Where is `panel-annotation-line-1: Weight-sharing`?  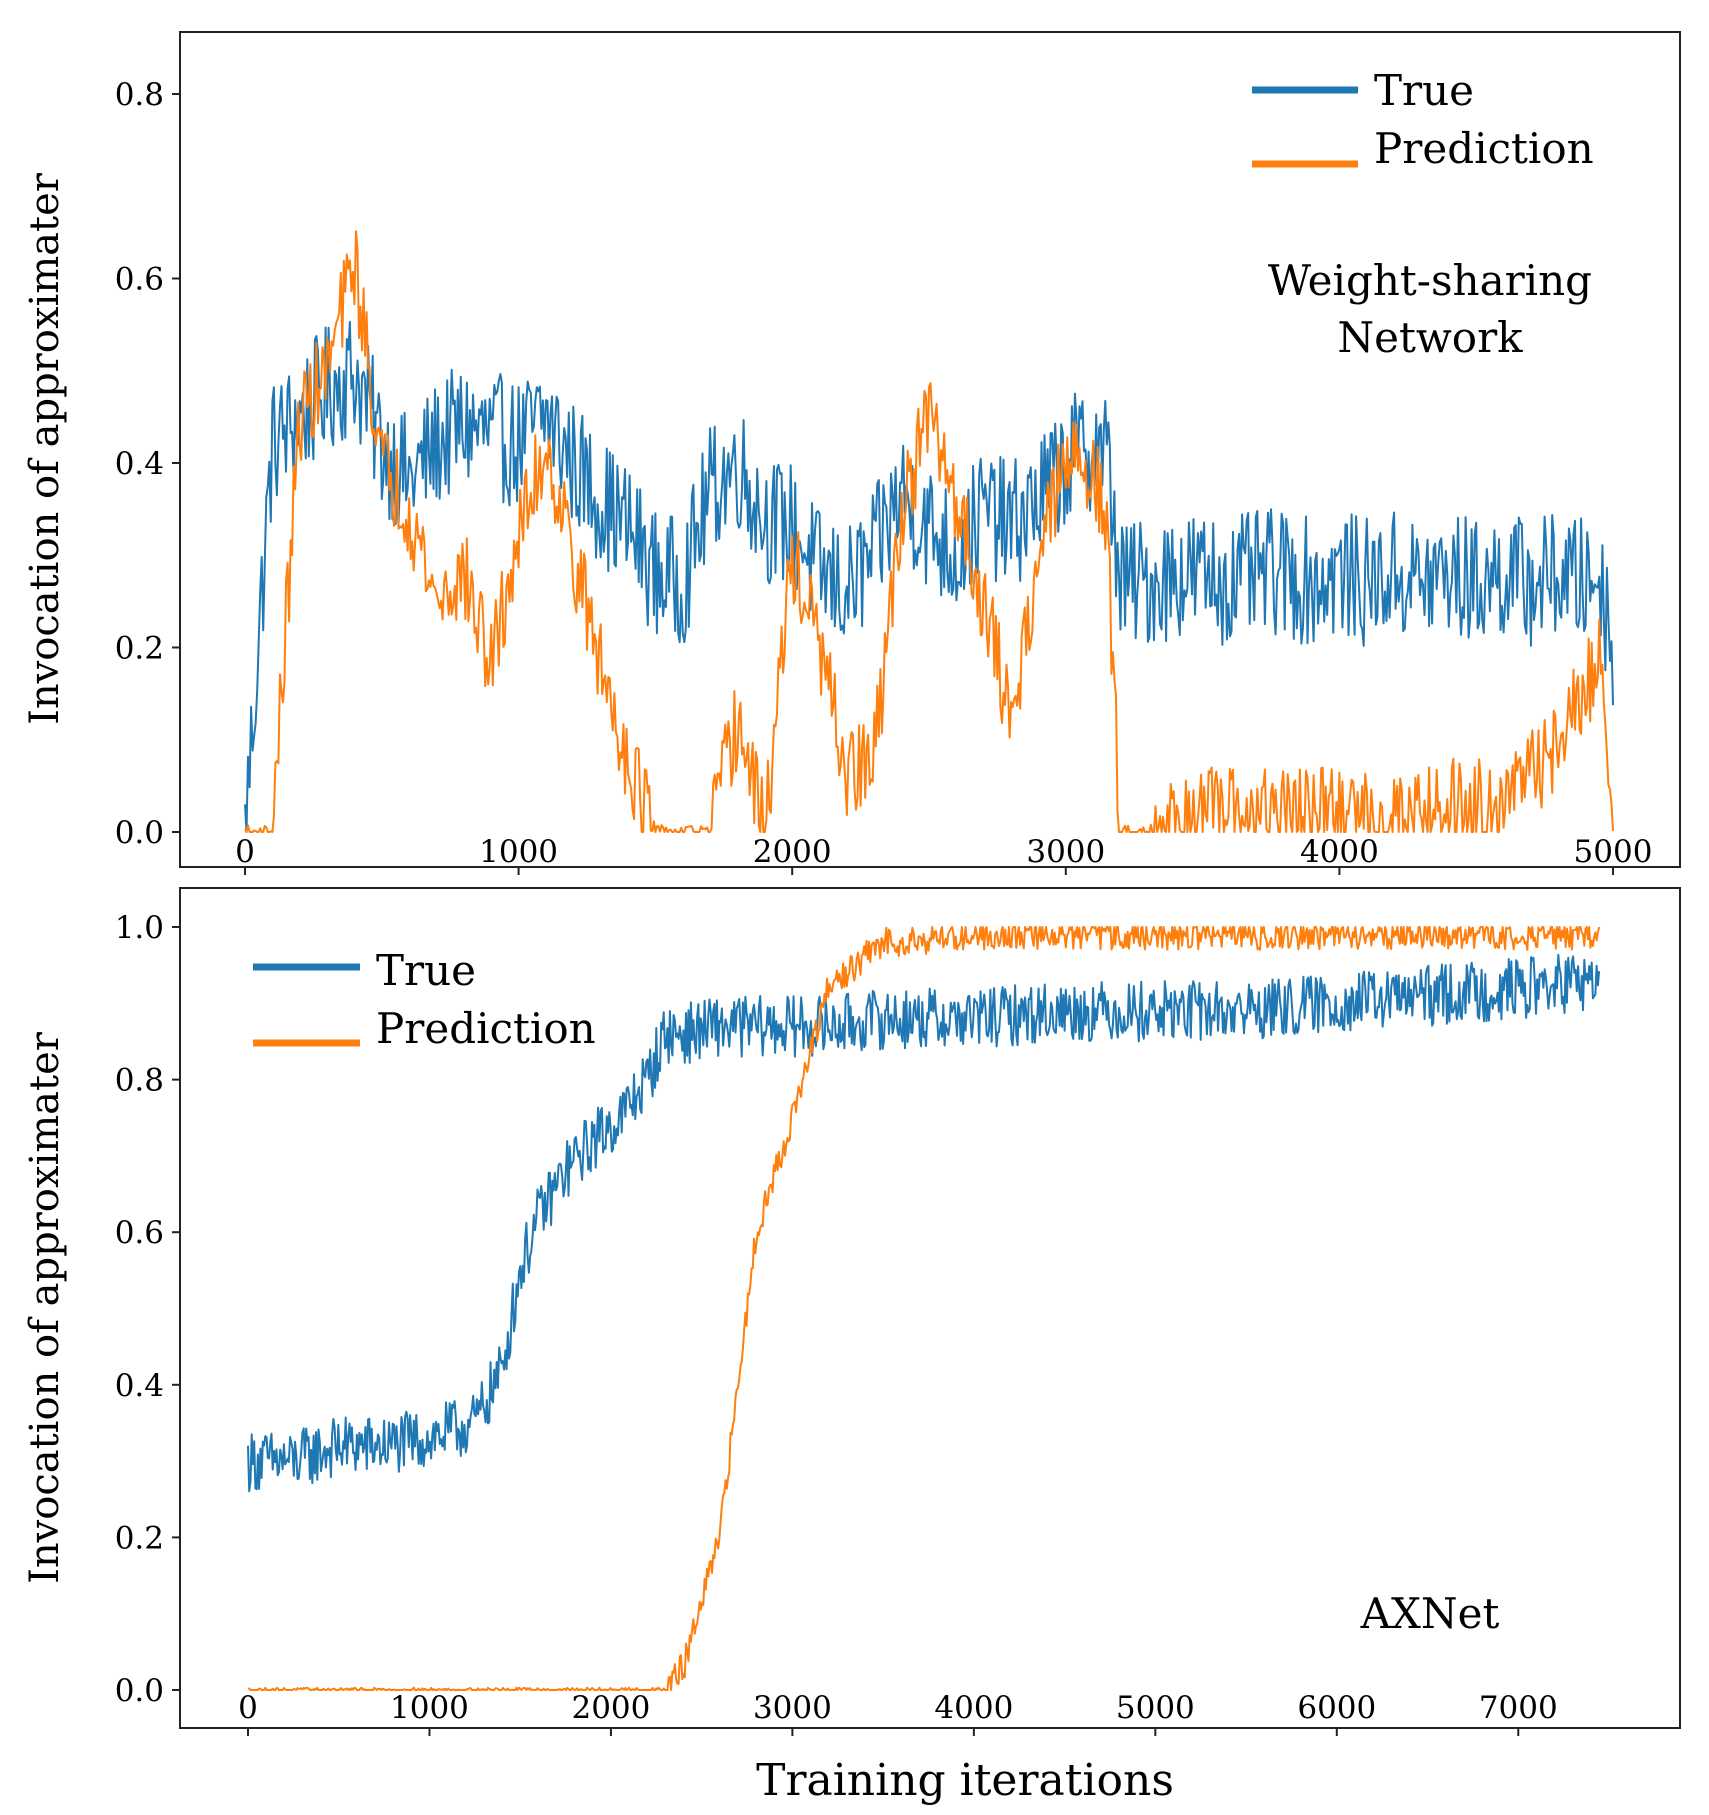 panel-annotation-line-1: Weight-sharing is located at coordinates (1430, 280).